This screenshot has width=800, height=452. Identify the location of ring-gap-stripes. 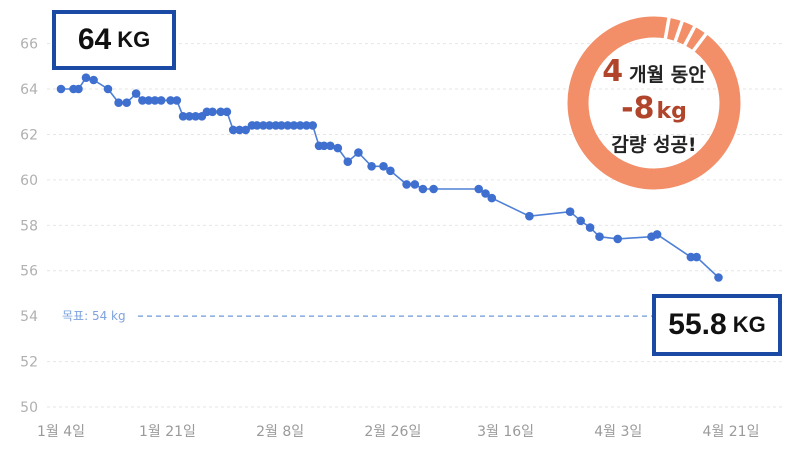
(686, 34).